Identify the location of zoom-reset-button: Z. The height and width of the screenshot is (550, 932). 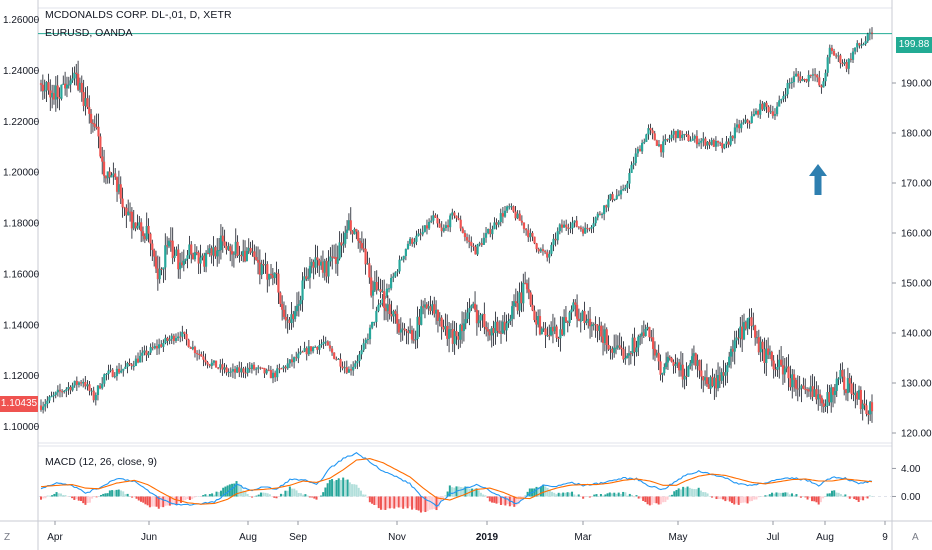
(7, 537).